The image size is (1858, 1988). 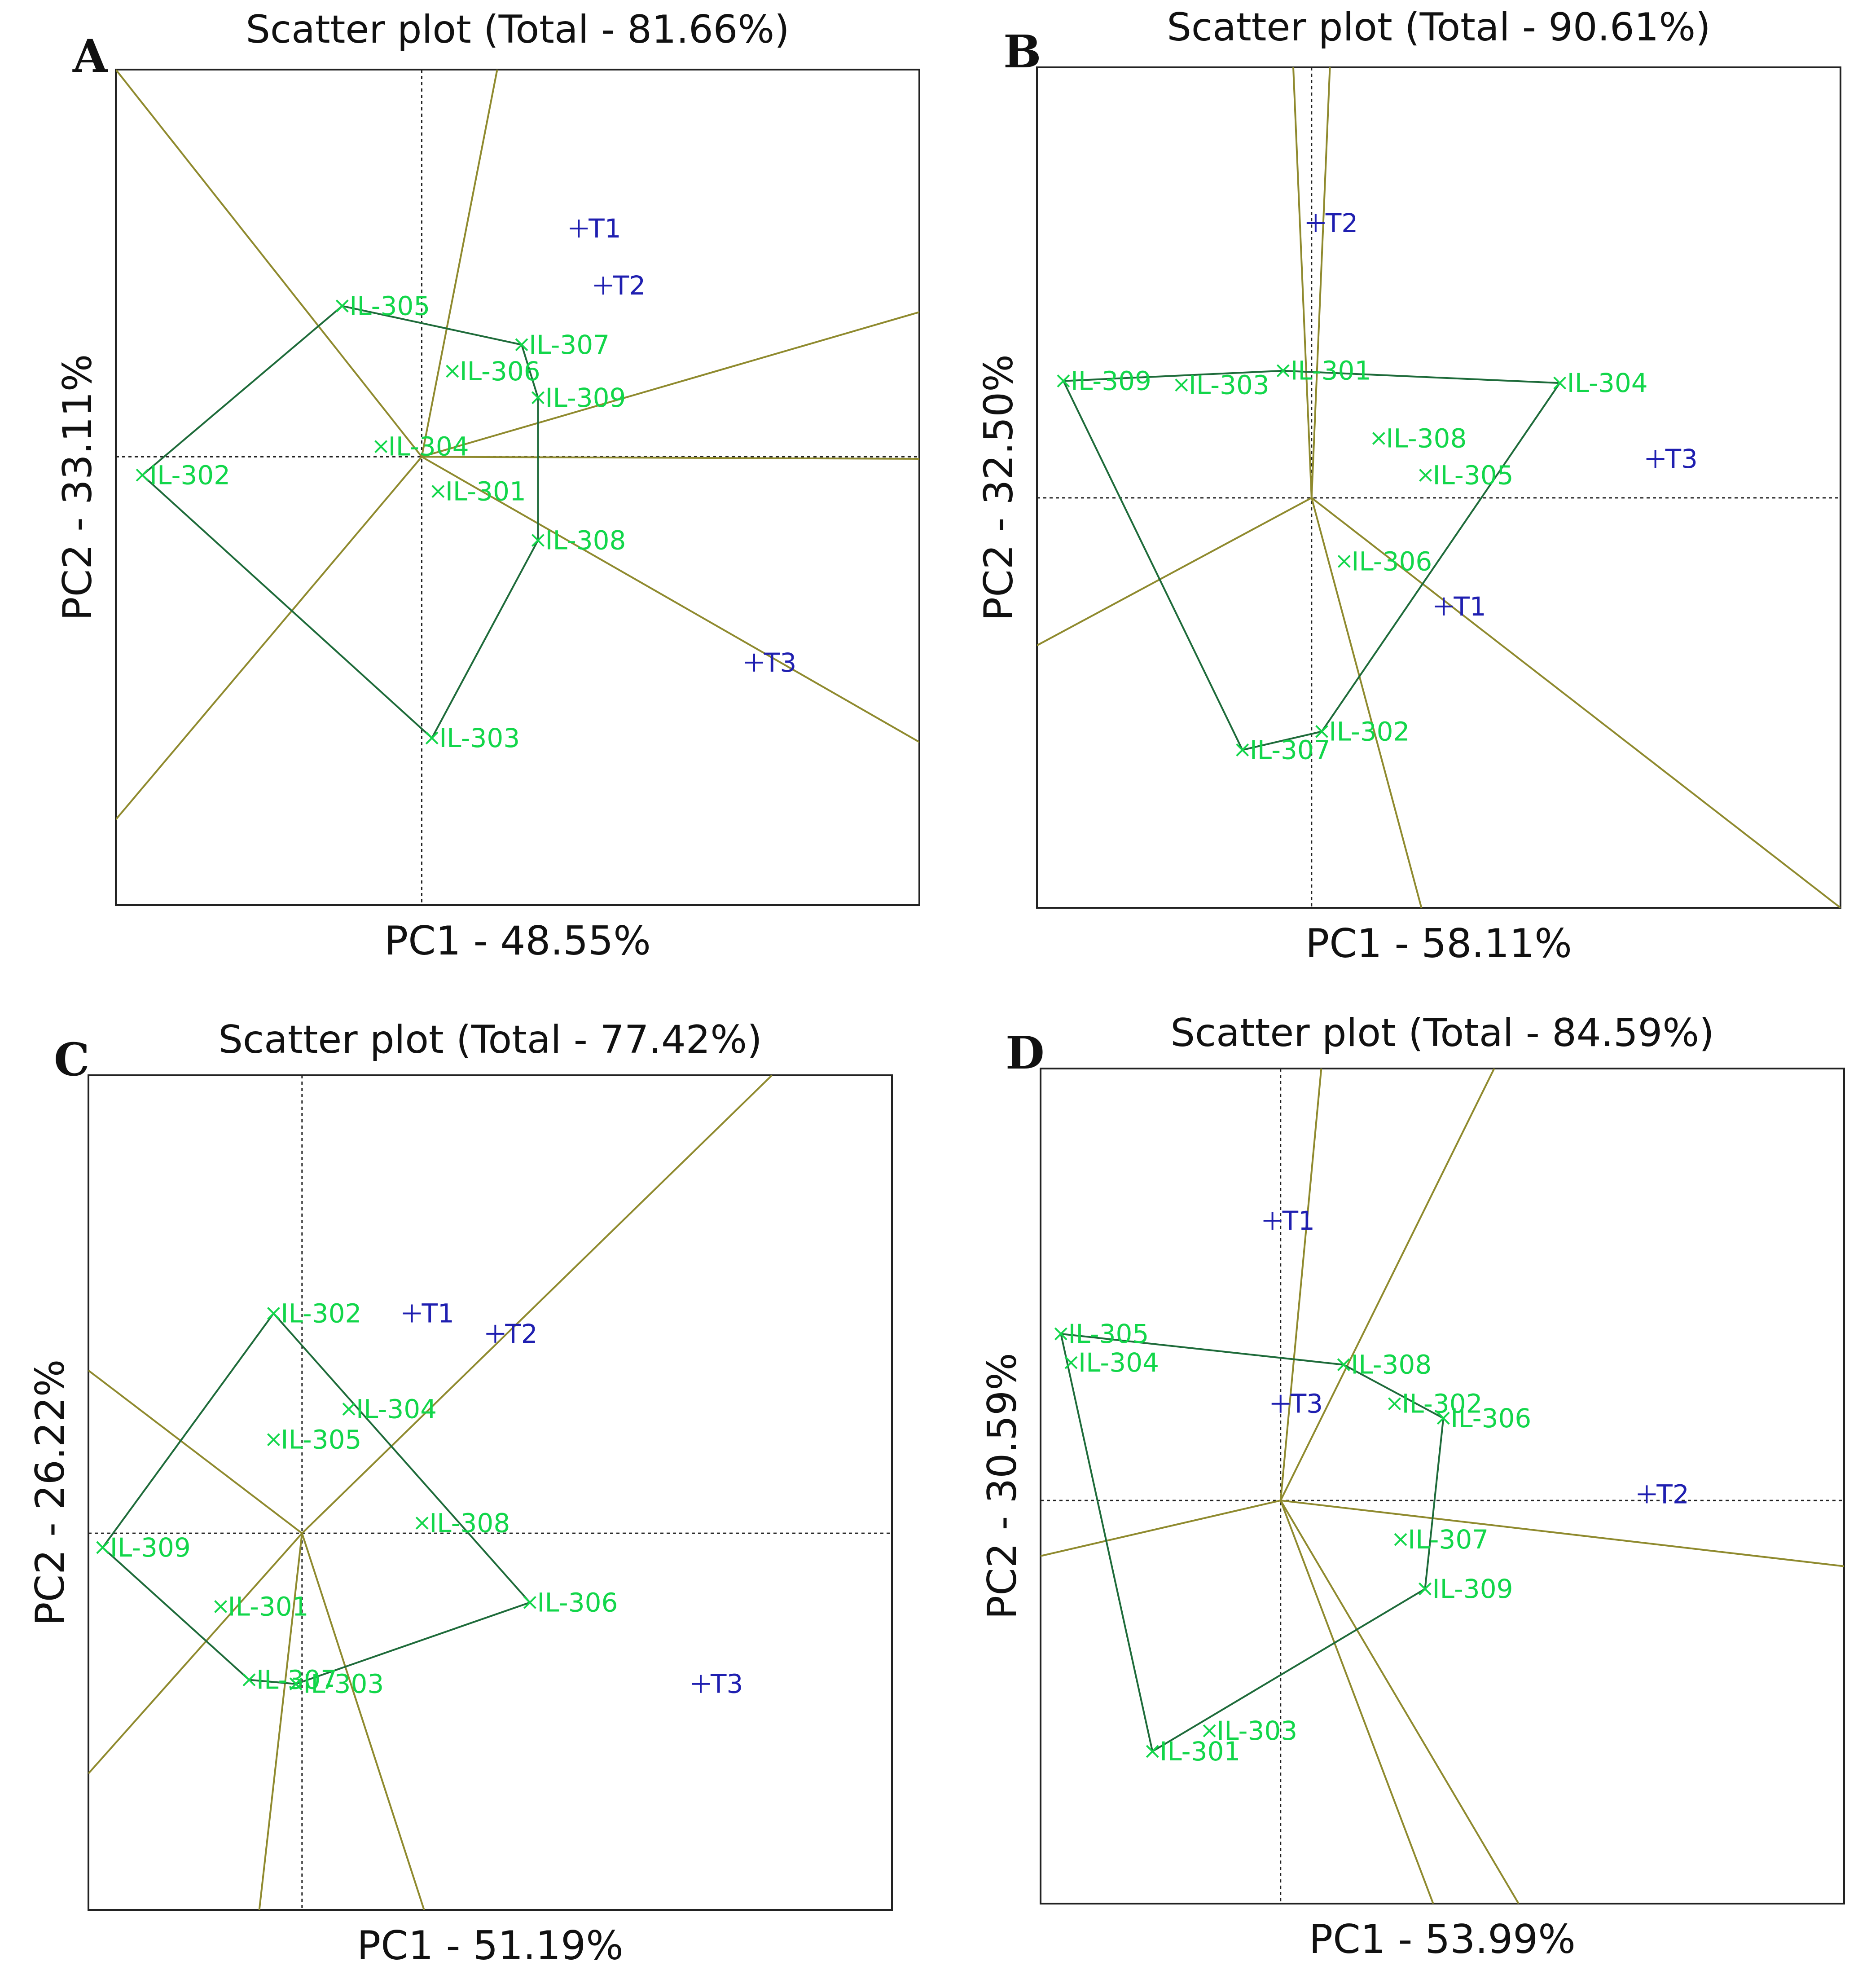 What do you see at coordinates (518, 29) in the screenshot?
I see `chart-title: Scatter plot (Total - 81.66%)` at bounding box center [518, 29].